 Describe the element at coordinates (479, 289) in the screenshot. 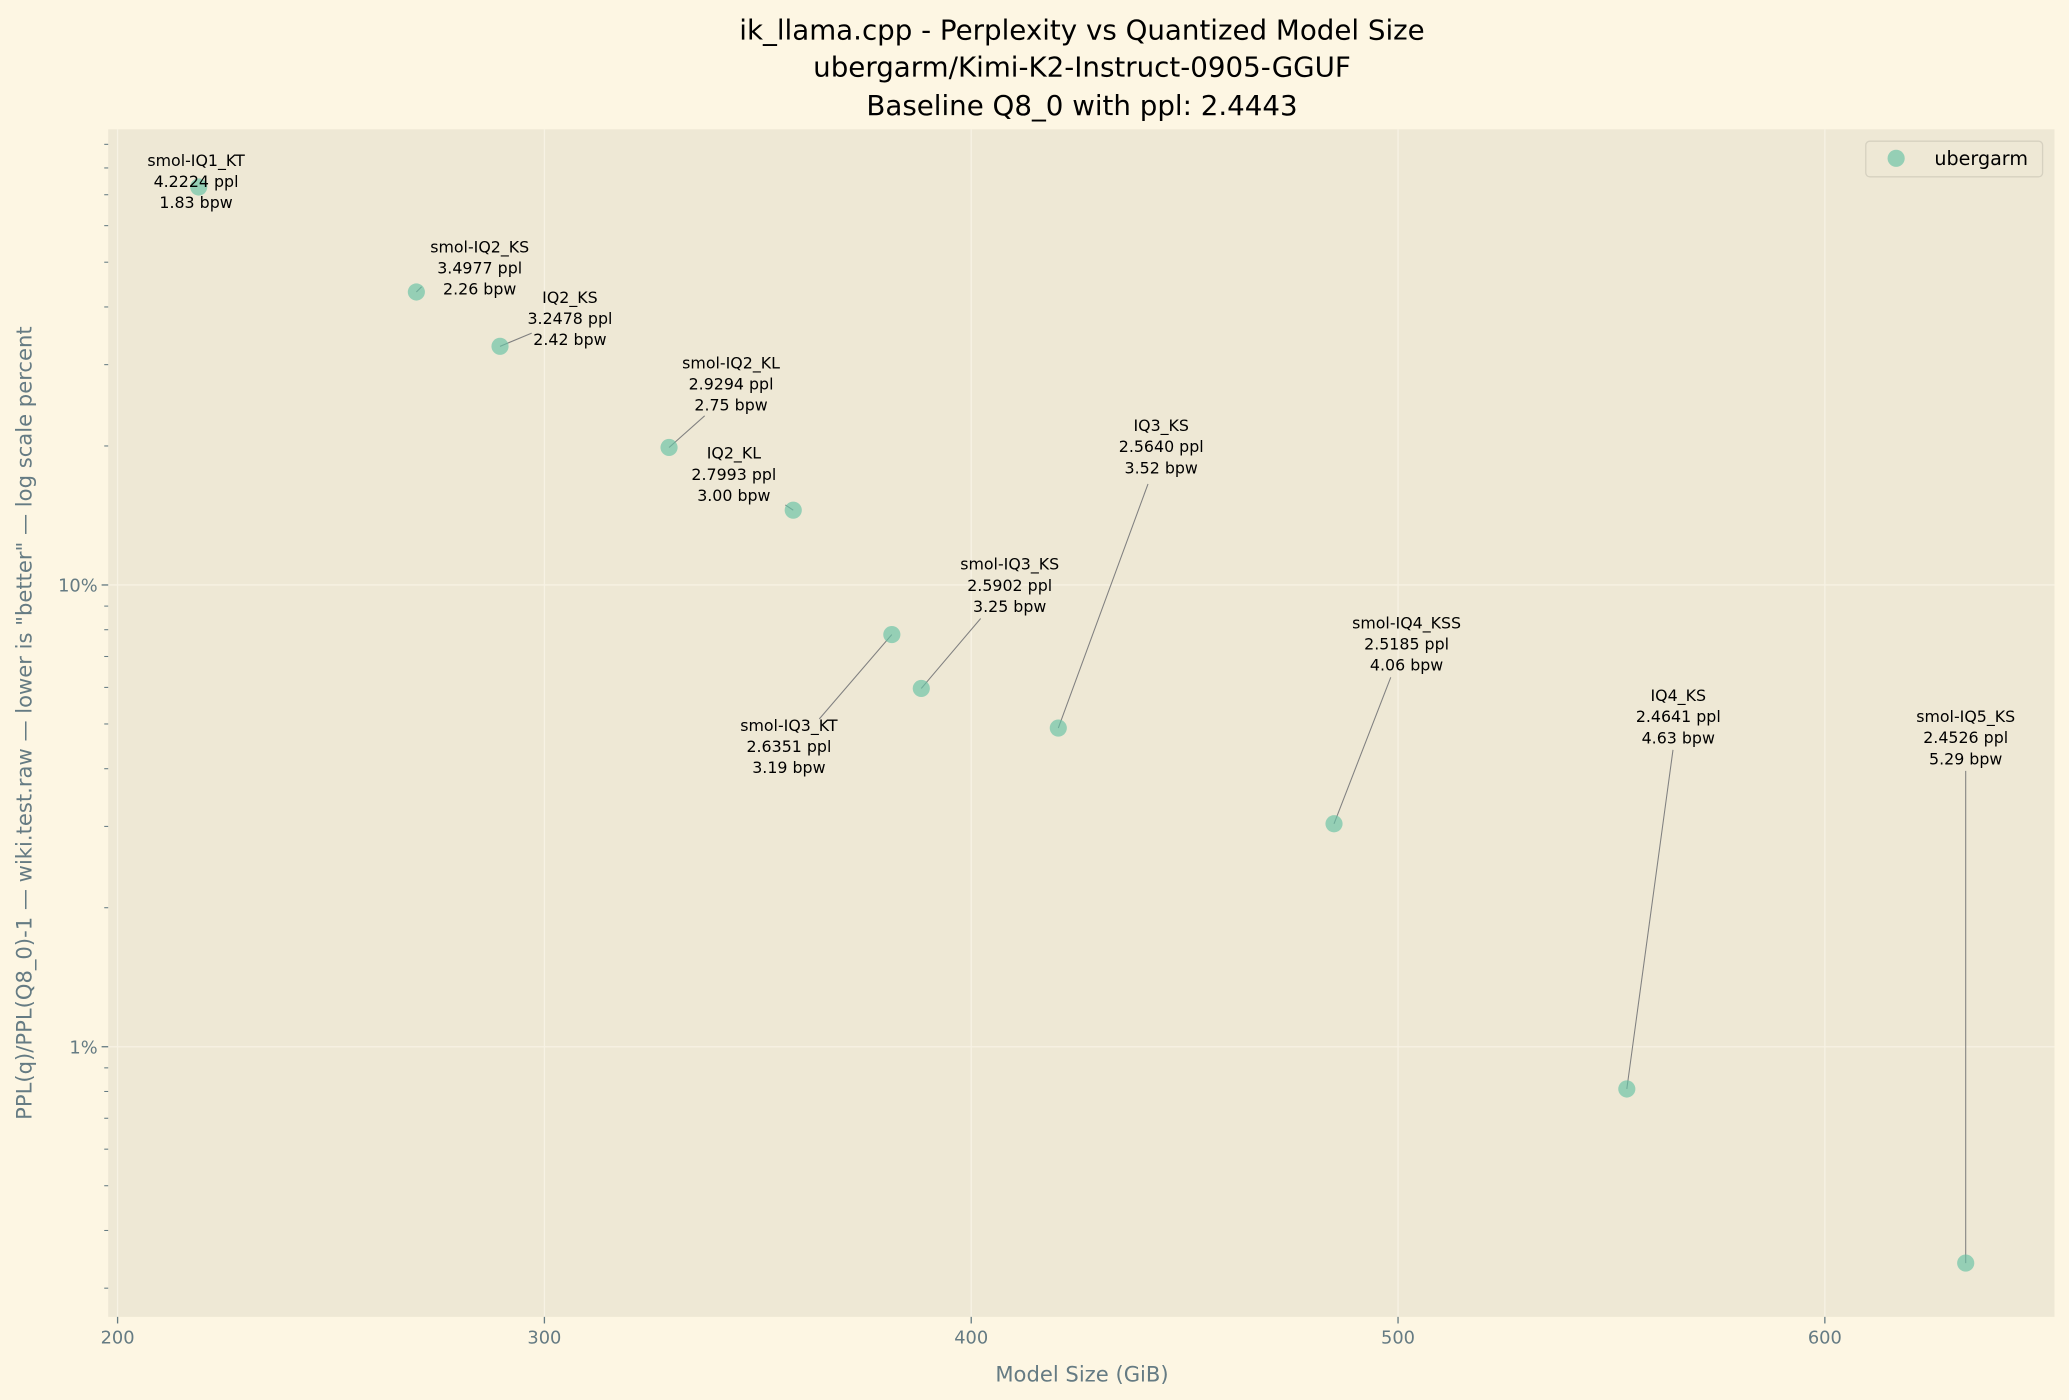

I see `annotation-bpw: 2.26 bpw` at that location.